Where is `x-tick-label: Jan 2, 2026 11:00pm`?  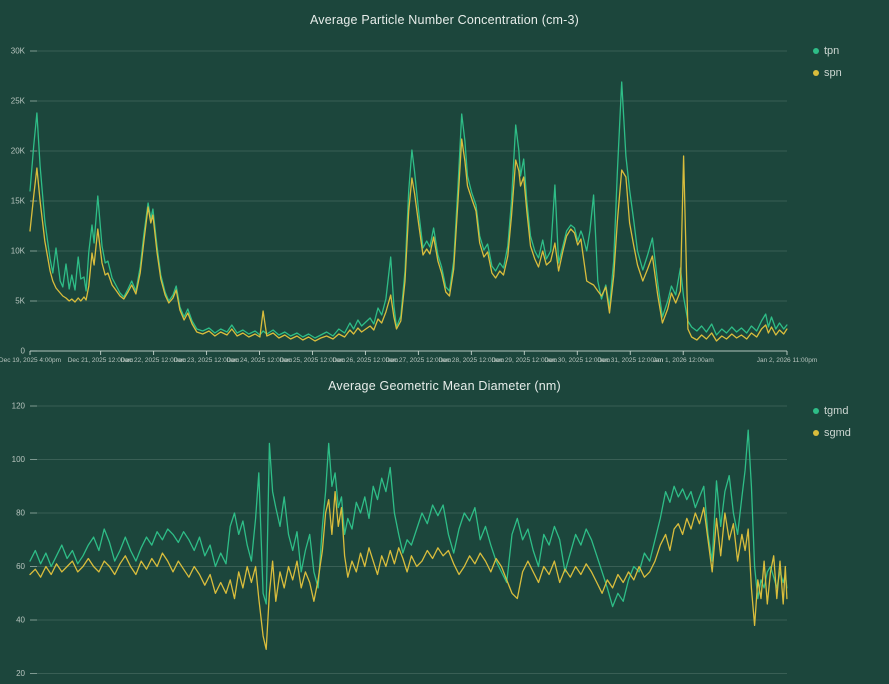 x-tick-label: Jan 2, 2026 11:00pm is located at coordinates (787, 360).